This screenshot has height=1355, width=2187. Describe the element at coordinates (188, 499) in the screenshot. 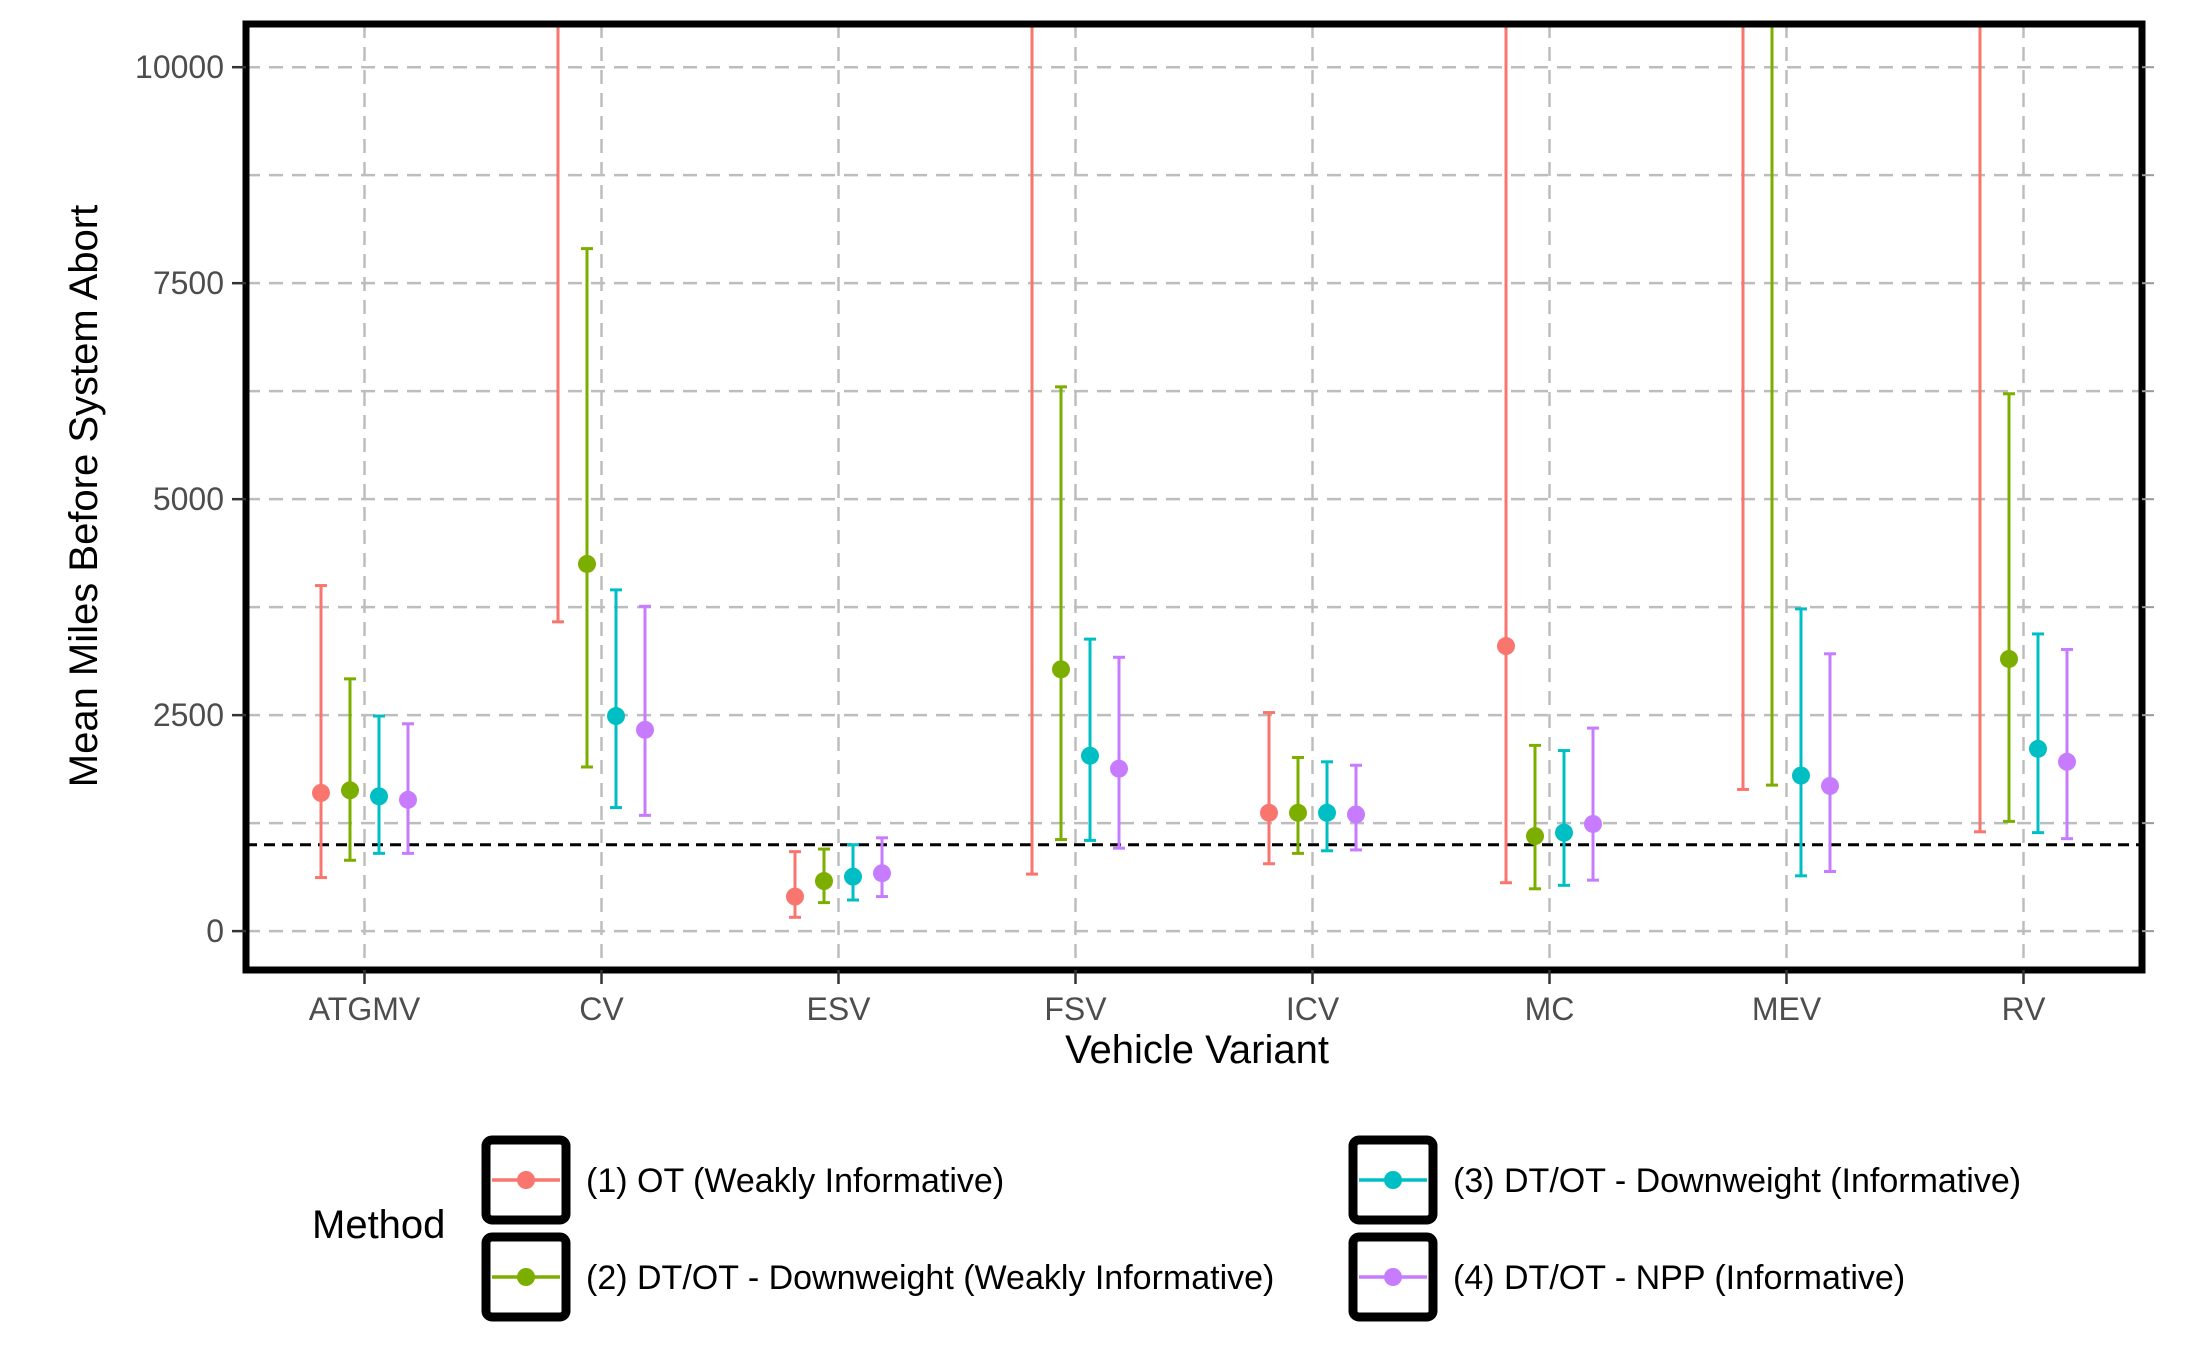

I see `y-tick-label: 5000` at that location.